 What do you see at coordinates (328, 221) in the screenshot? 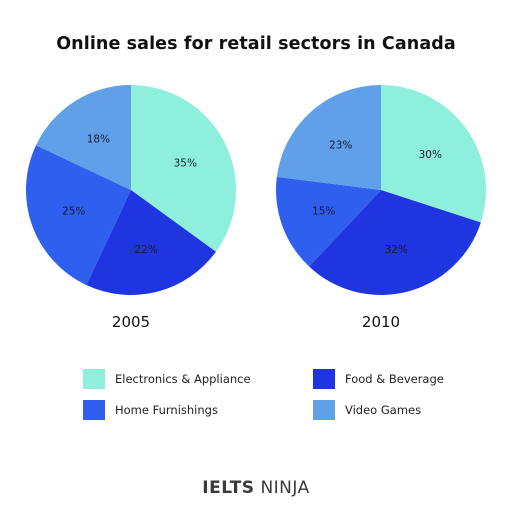
I see `pie-slice-2010-home-furnishings` at bounding box center [328, 221].